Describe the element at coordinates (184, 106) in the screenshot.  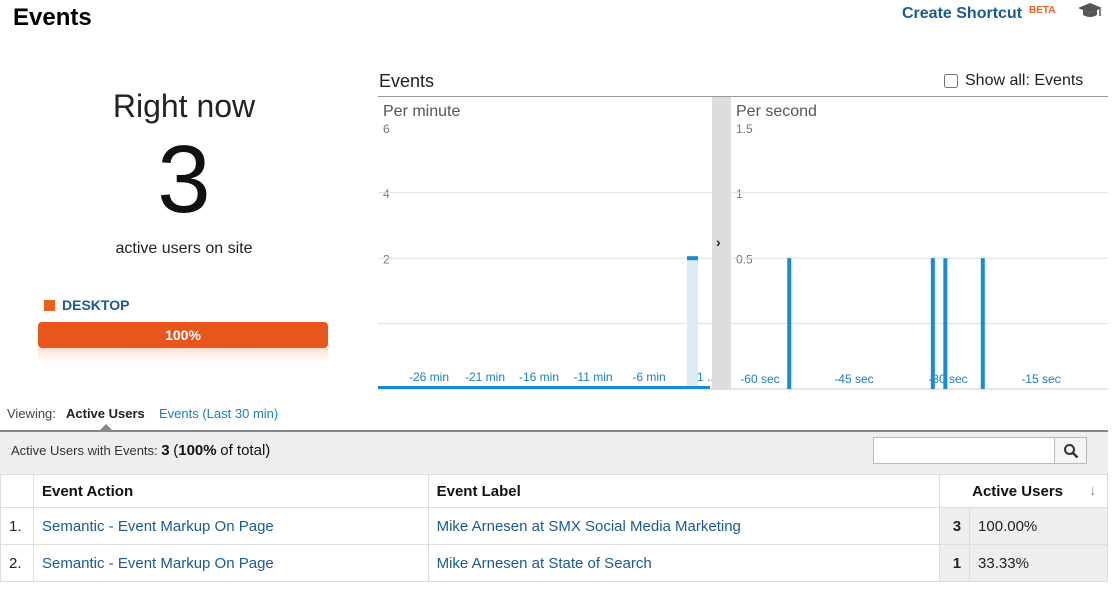
I see `right-now-label: Right now` at that location.